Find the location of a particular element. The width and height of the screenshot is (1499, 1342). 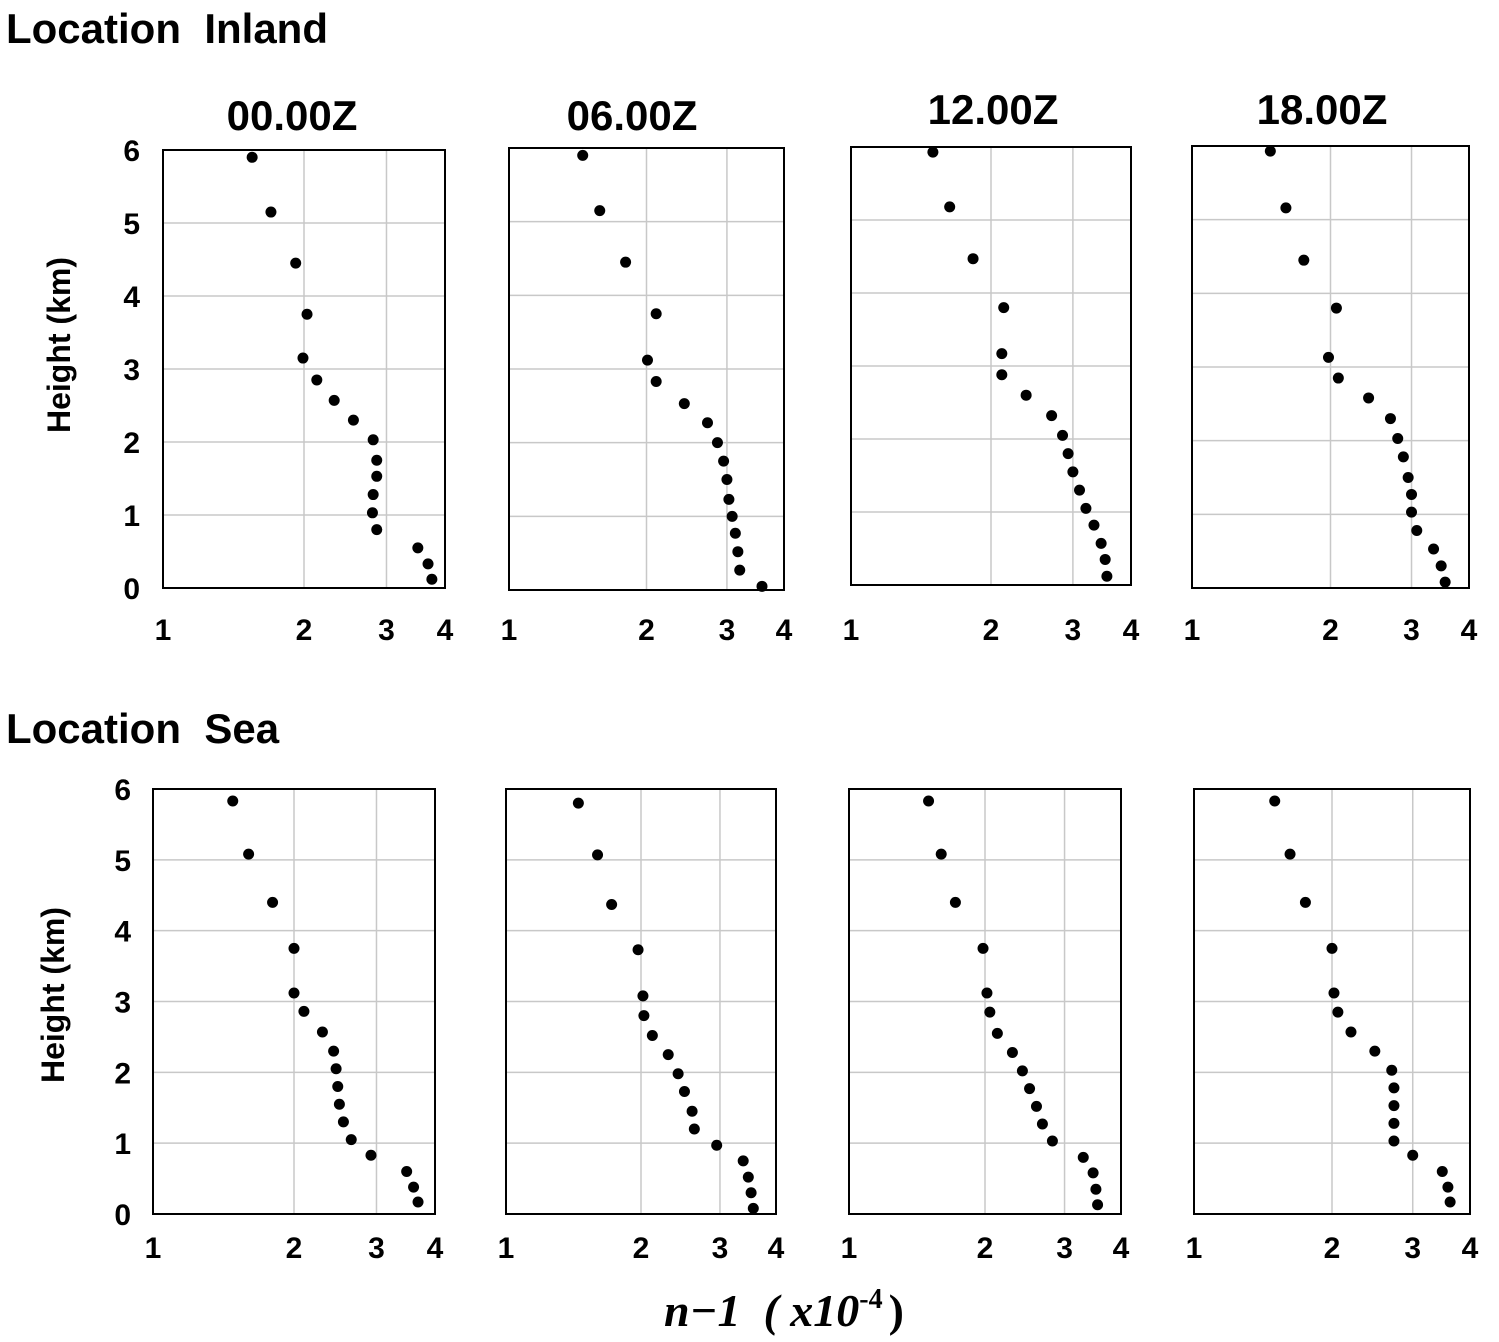

y-axis-label-inland: Height (km) is located at coordinates (59, 345).